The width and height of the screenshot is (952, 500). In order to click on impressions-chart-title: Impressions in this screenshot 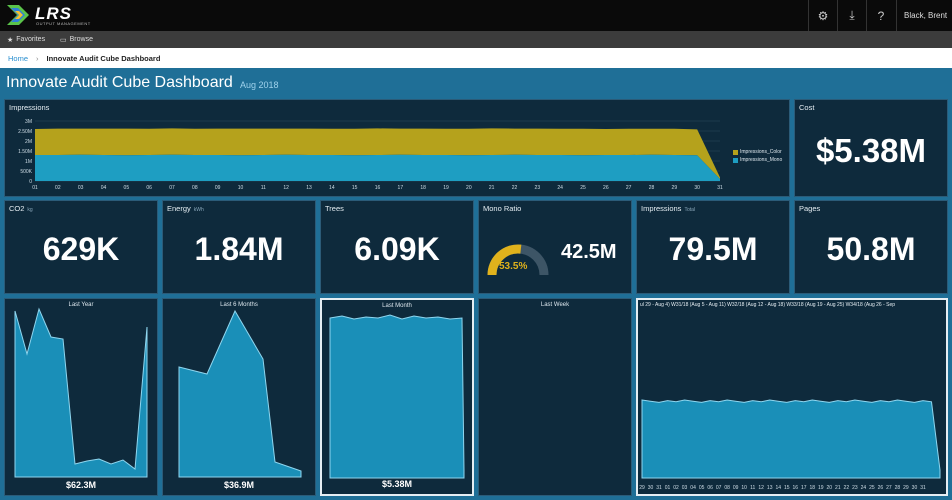, I will do `click(29, 107)`.